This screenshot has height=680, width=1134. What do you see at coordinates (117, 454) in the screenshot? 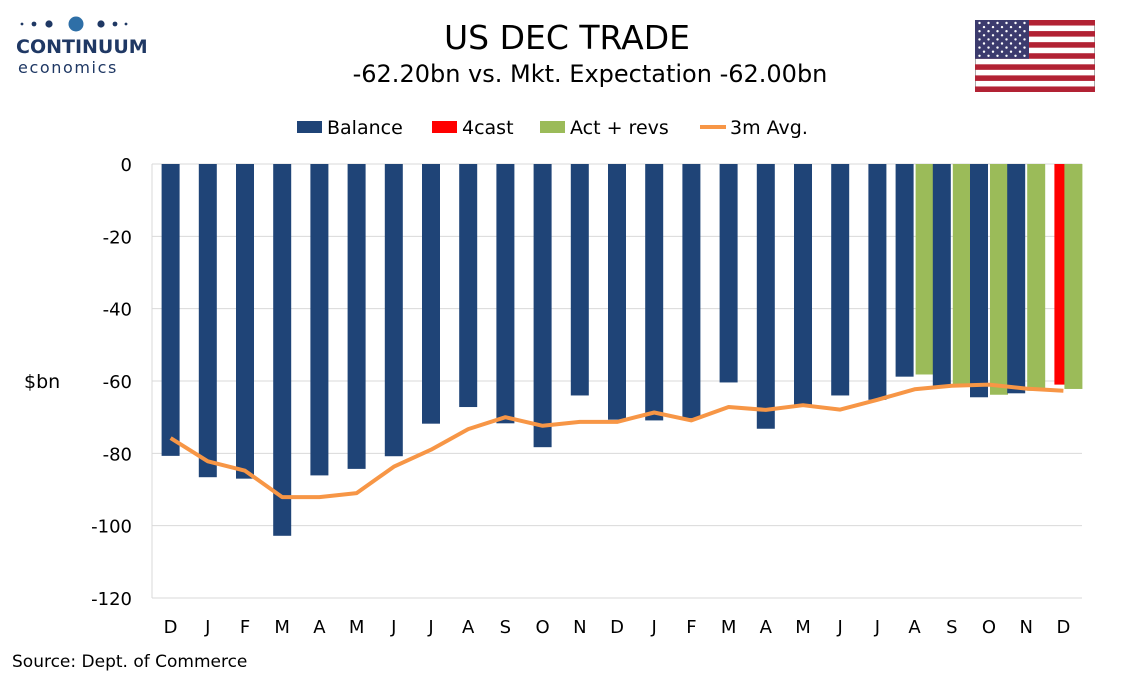
I see `y-tick-label: -80` at bounding box center [117, 454].